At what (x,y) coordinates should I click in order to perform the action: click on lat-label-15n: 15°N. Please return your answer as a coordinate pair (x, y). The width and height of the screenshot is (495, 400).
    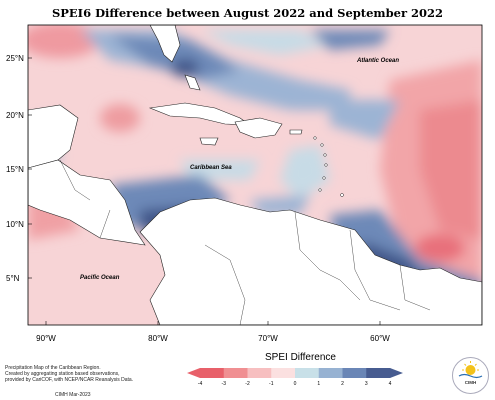
    Looking at the image, I should click on (15, 169).